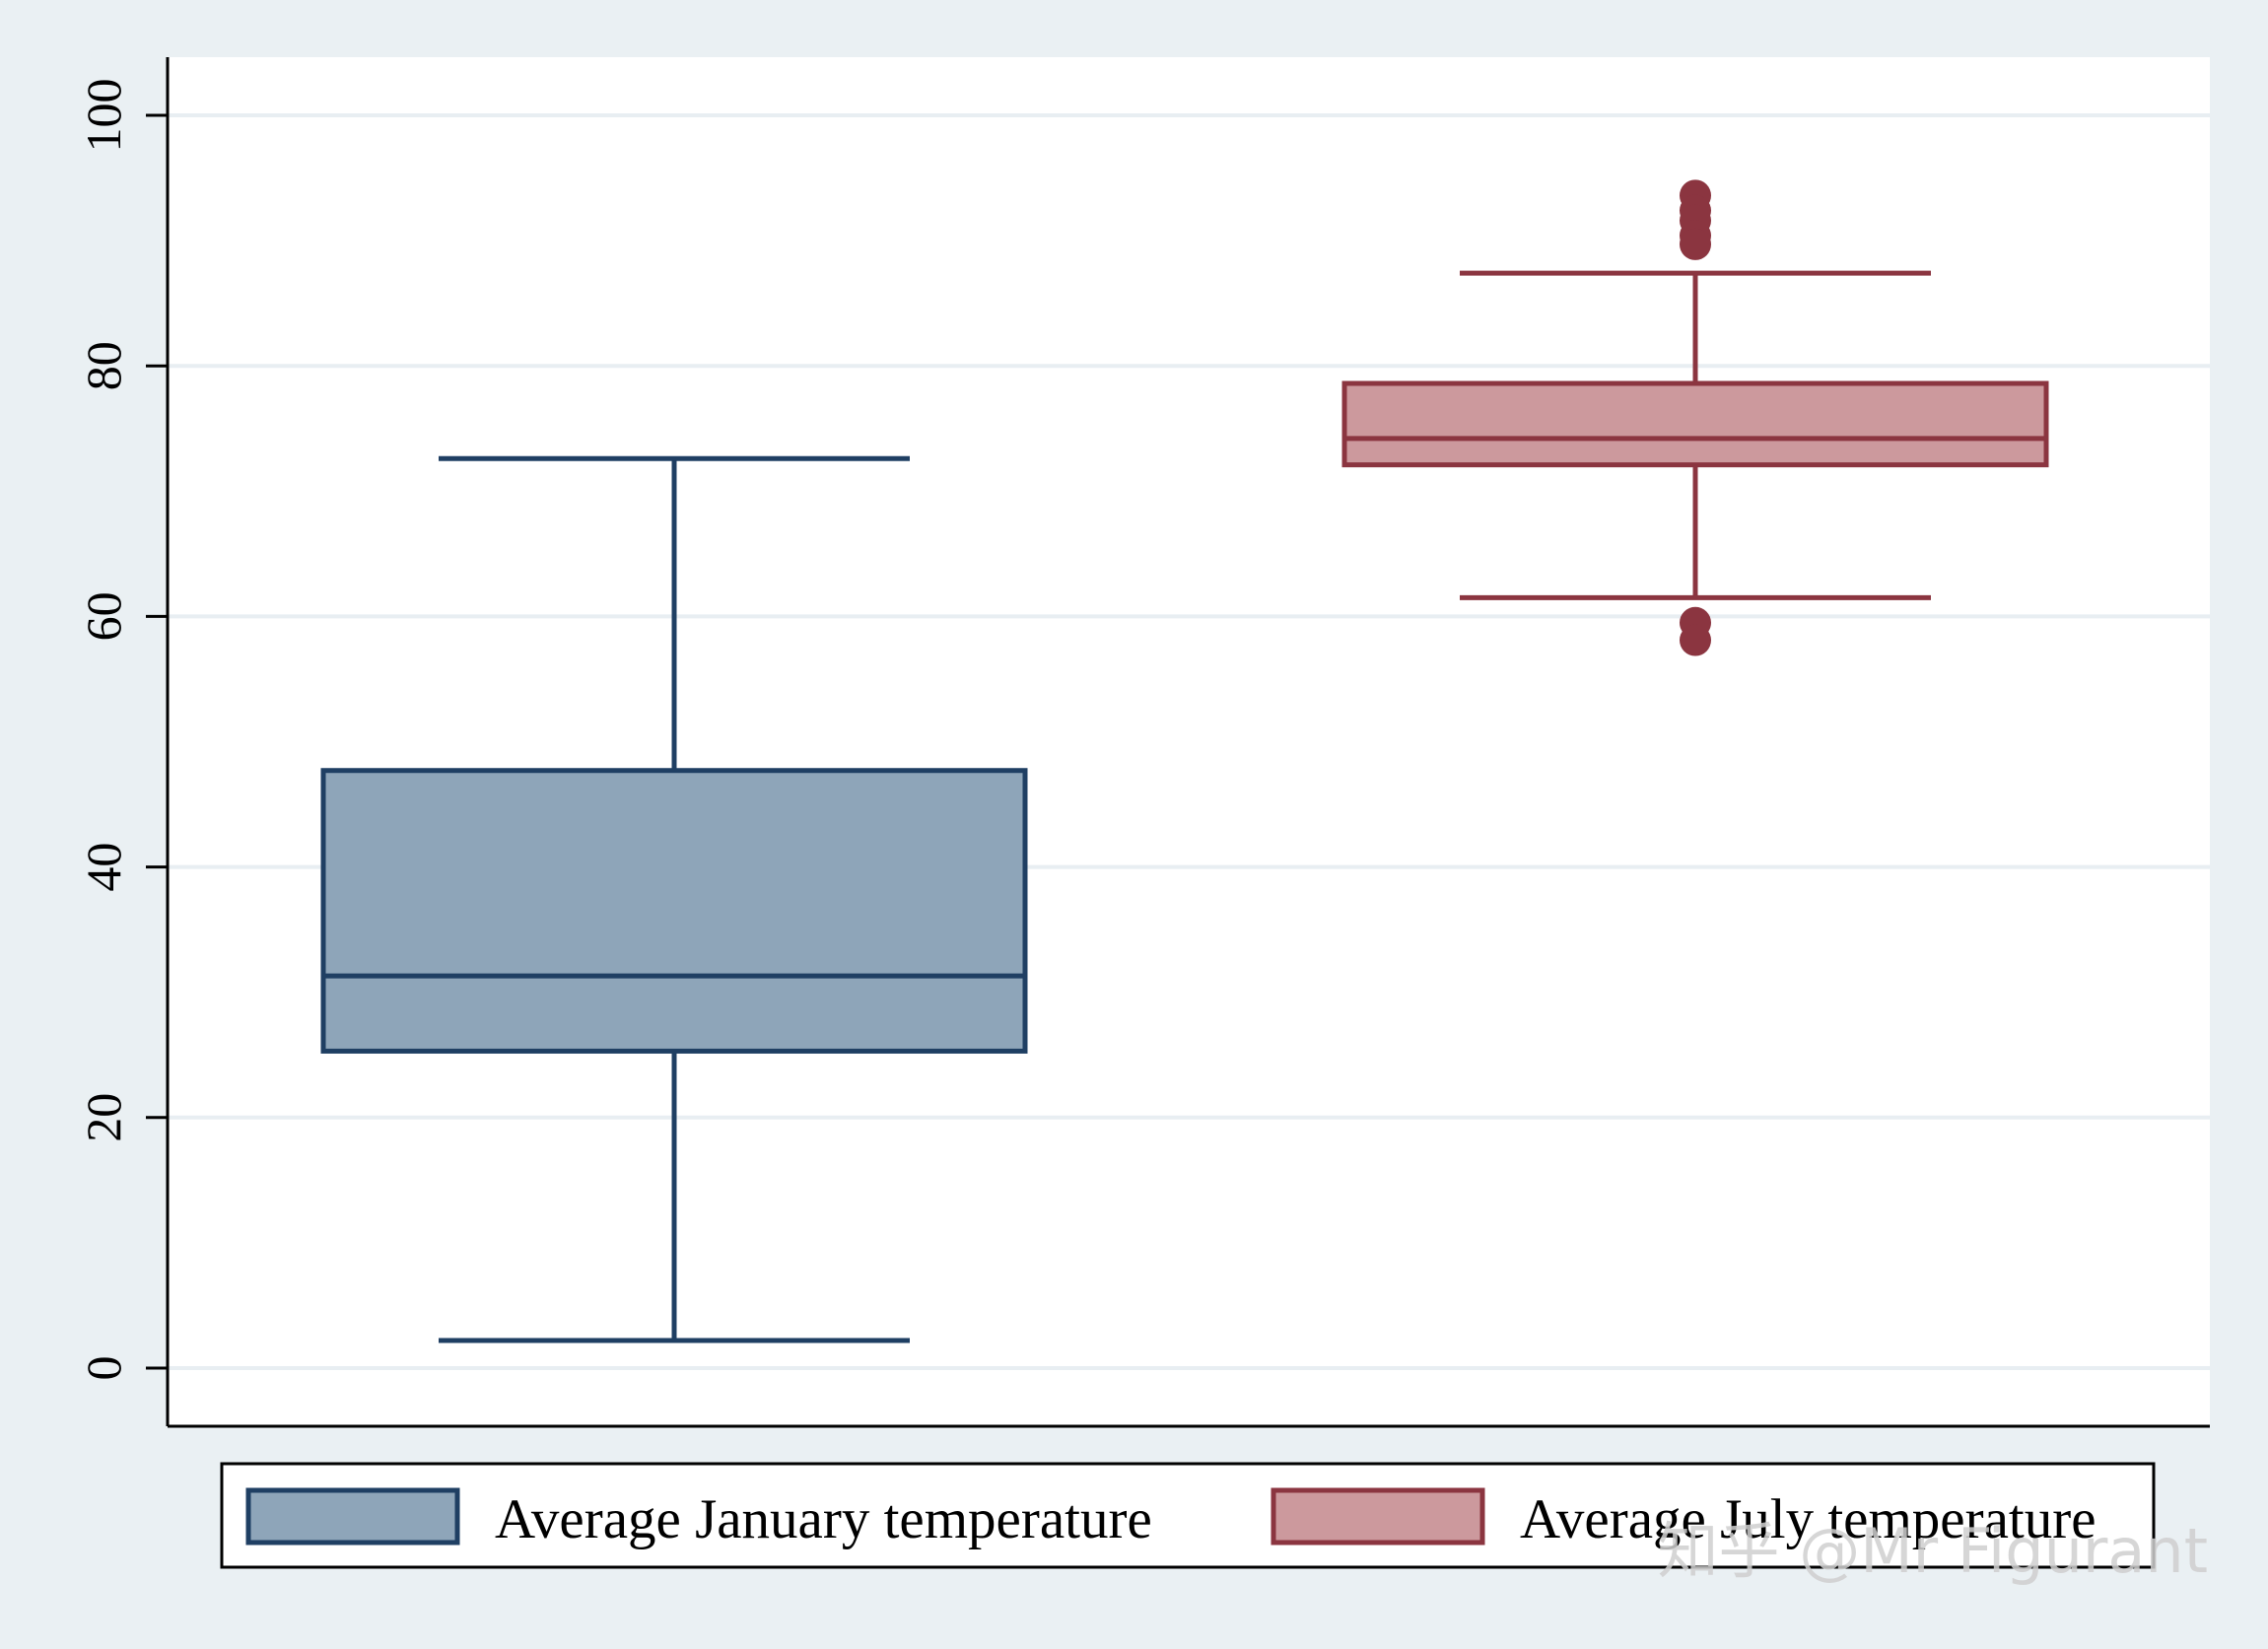 This screenshot has height=1649, width=2268. I want to click on y-tick-label-100: 100, so click(104, 116).